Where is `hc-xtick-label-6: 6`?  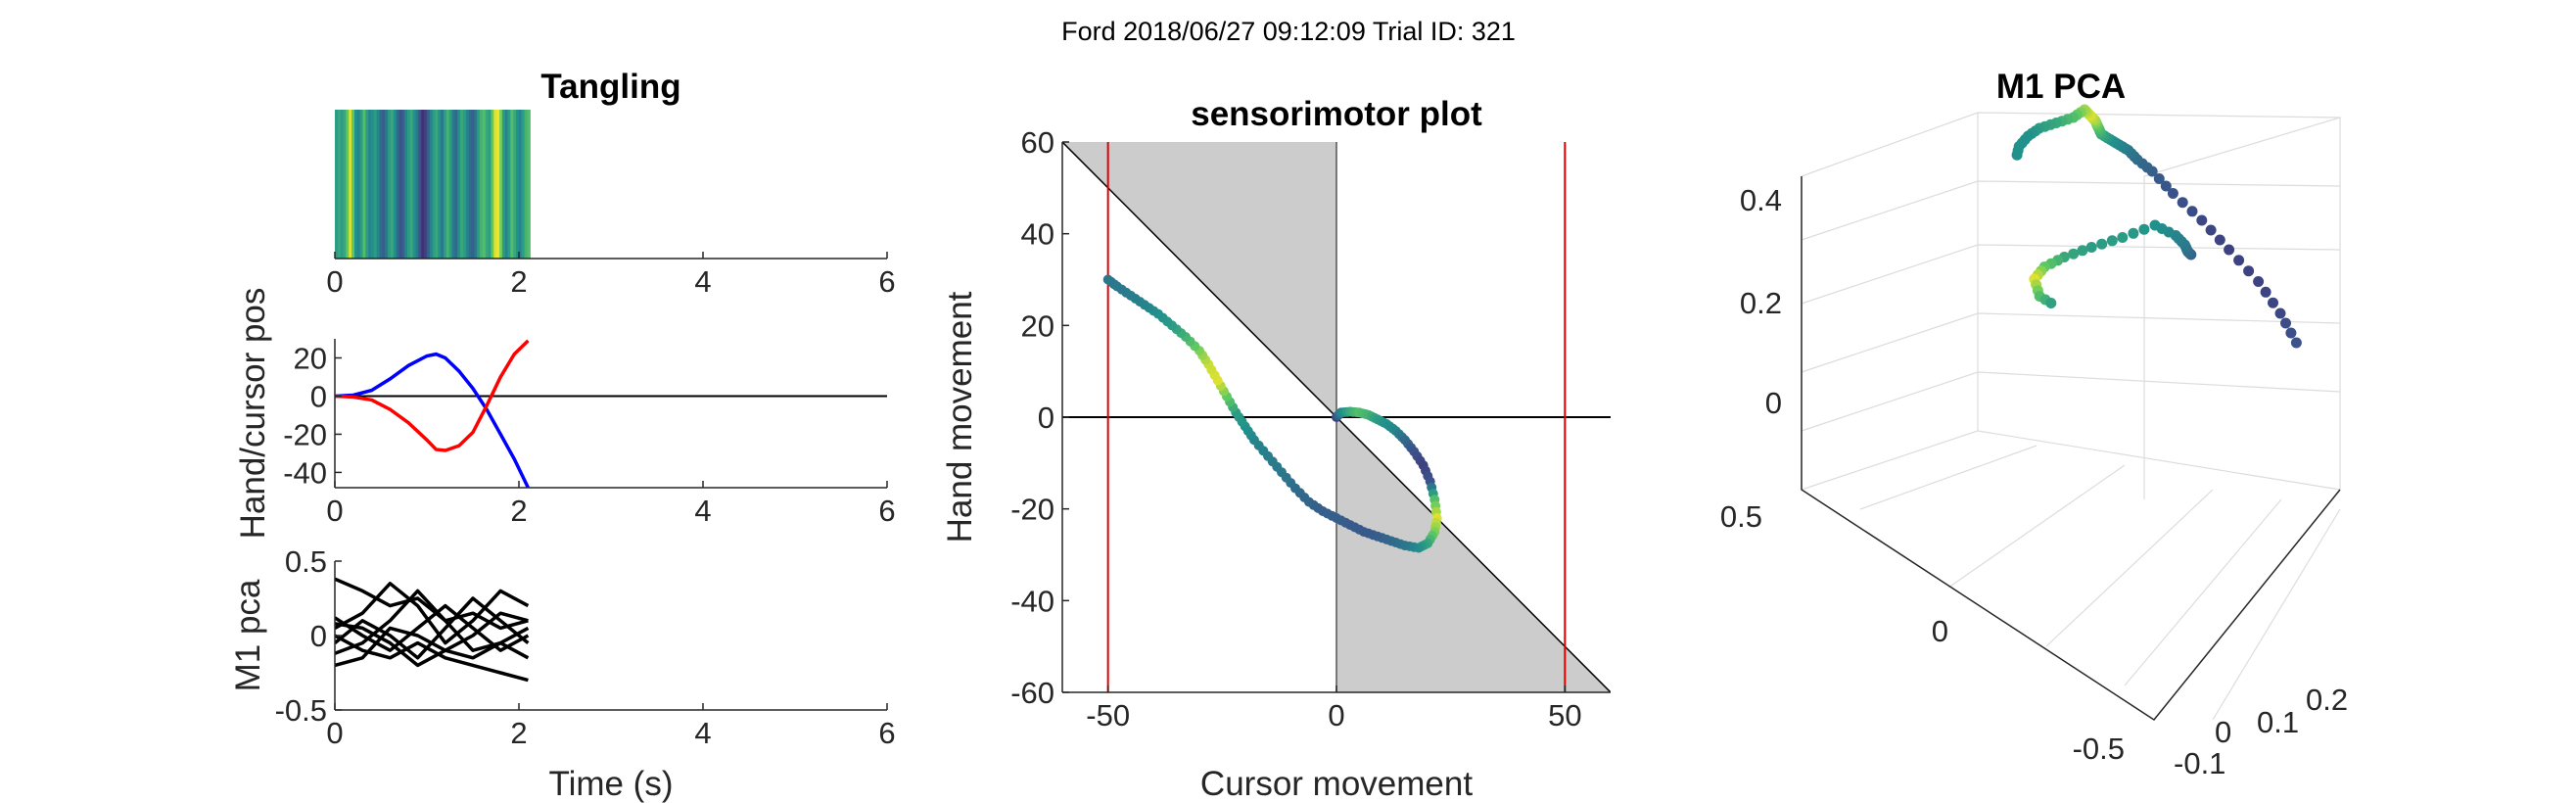
hc-xtick-label-6: 6 is located at coordinates (887, 511).